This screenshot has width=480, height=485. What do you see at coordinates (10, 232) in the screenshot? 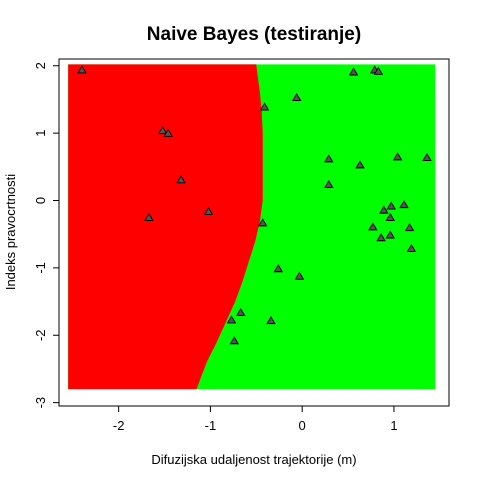
I see `y-axis-label: Indeks pravocrtnosti` at bounding box center [10, 232].